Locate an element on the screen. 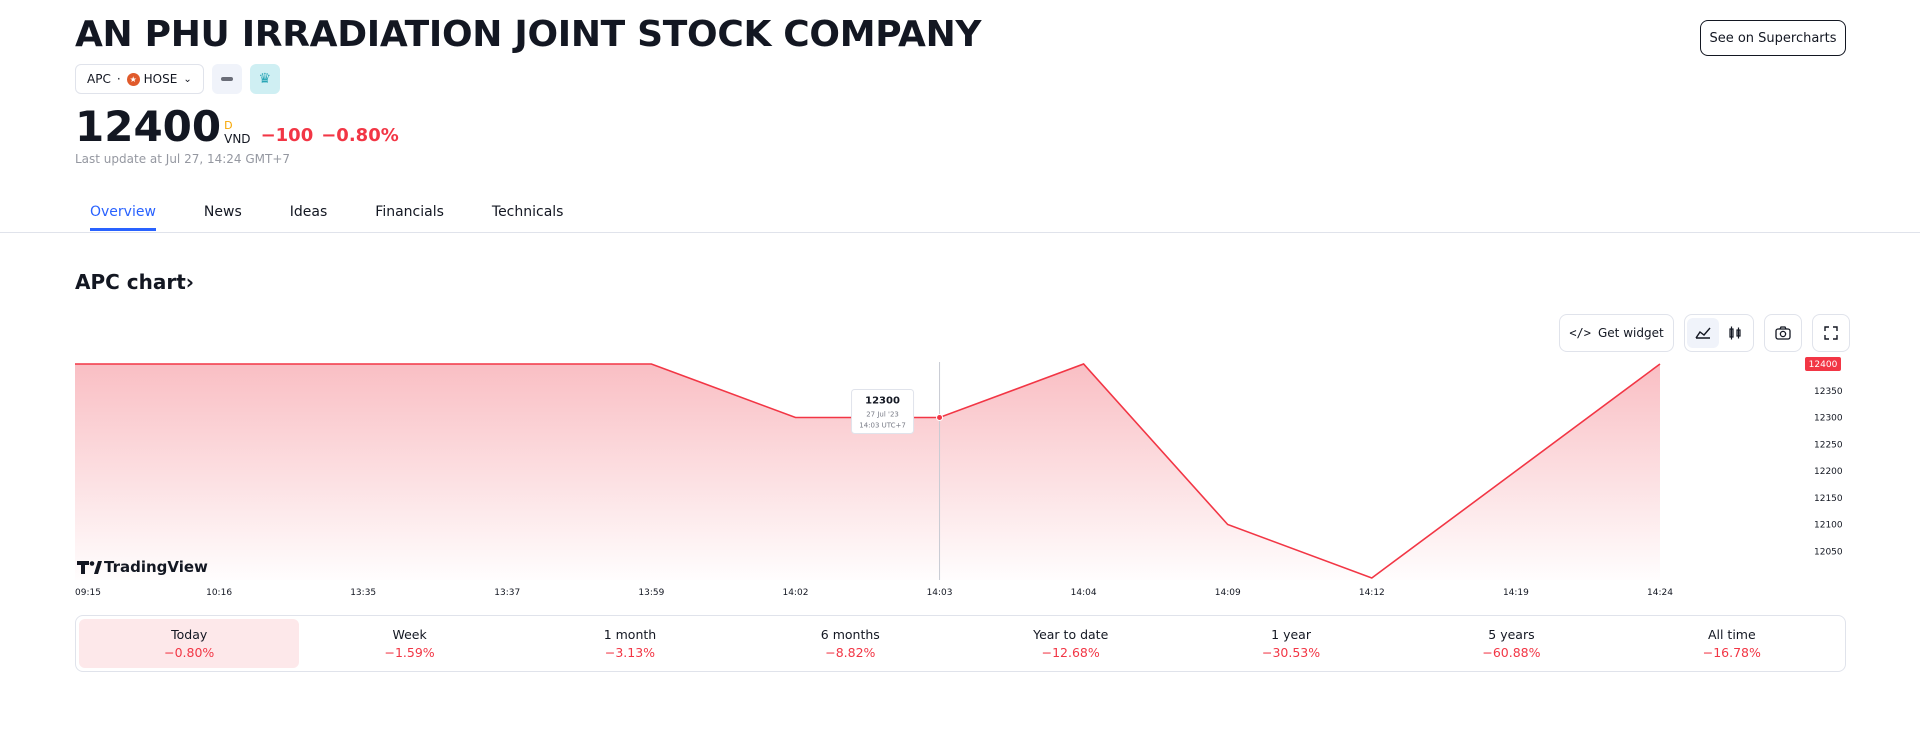  chart-type-group is located at coordinates (1719, 333).